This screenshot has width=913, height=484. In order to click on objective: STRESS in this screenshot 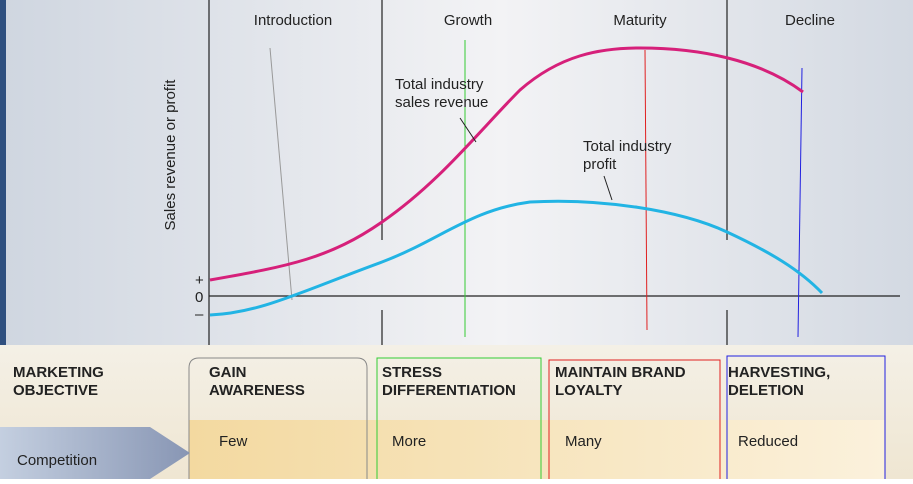, I will do `click(412, 372)`.